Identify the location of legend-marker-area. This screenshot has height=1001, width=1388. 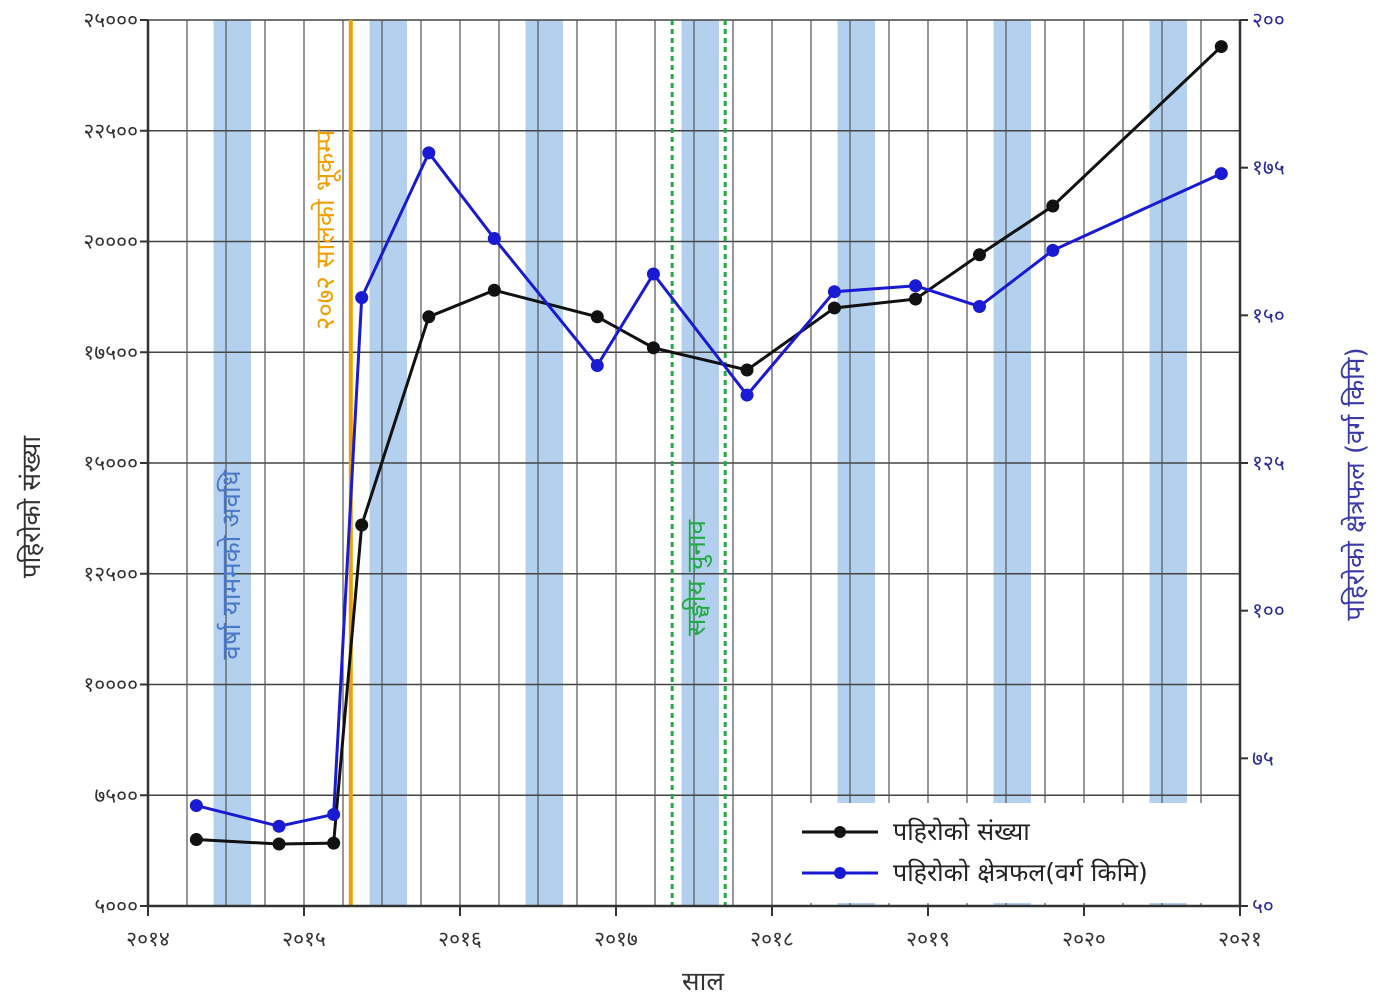
(840, 873).